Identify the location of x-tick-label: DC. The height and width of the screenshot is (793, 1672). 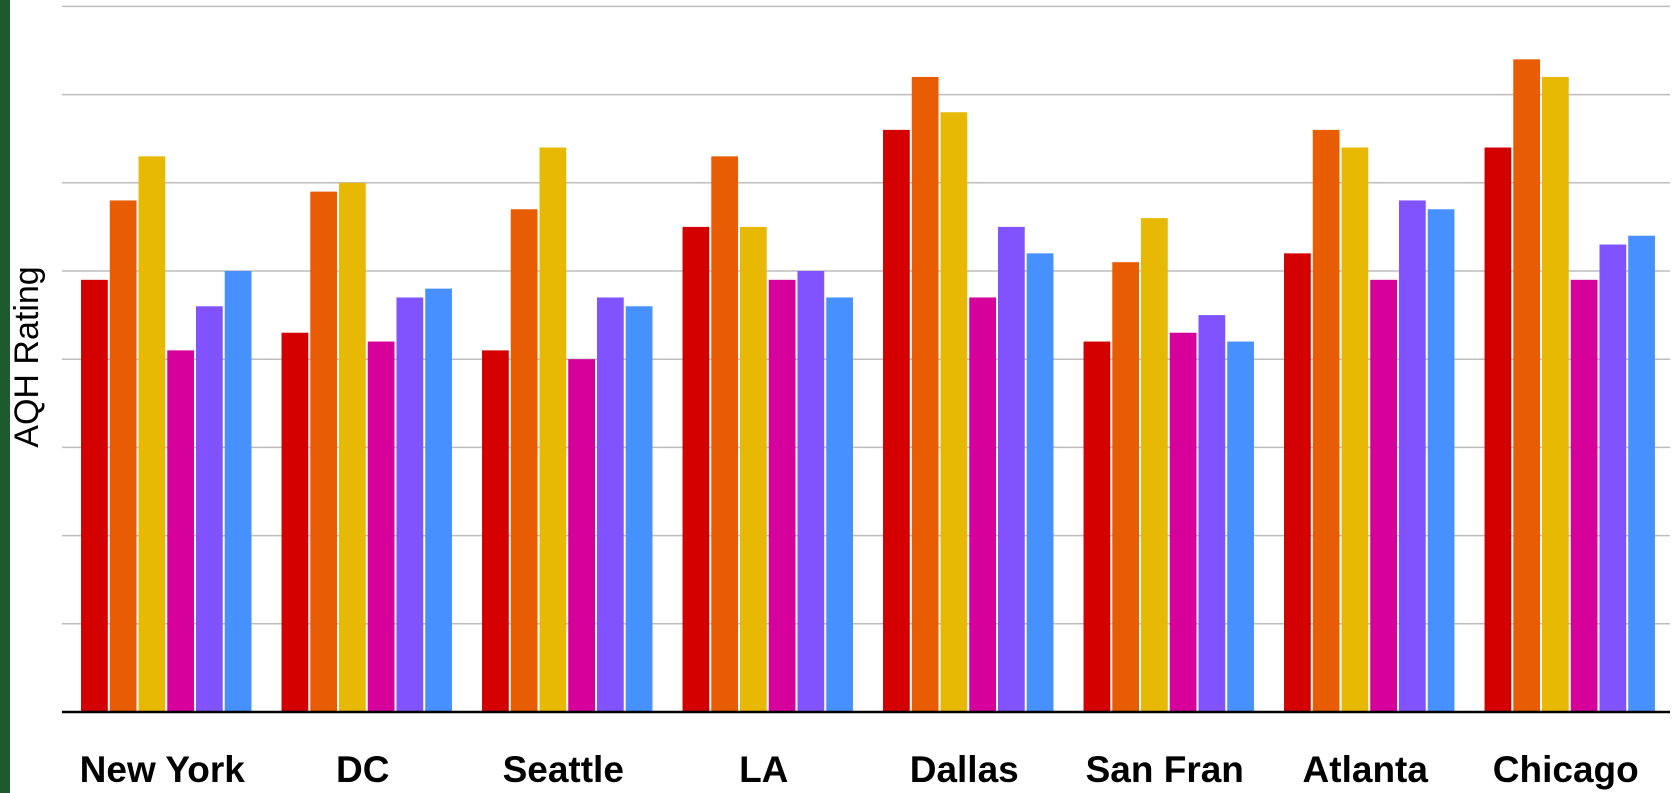
(362, 769).